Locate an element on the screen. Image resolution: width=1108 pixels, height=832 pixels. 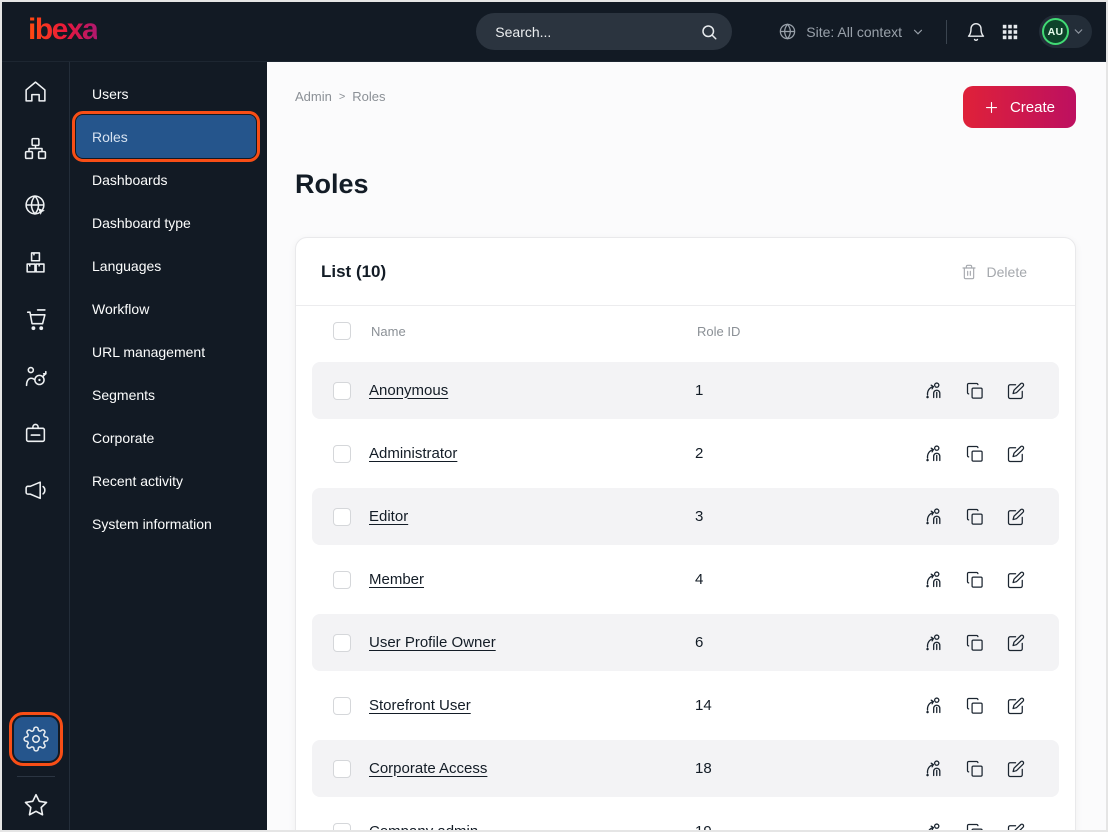
sidebar-item-label: URL management is located at coordinates (149, 351).